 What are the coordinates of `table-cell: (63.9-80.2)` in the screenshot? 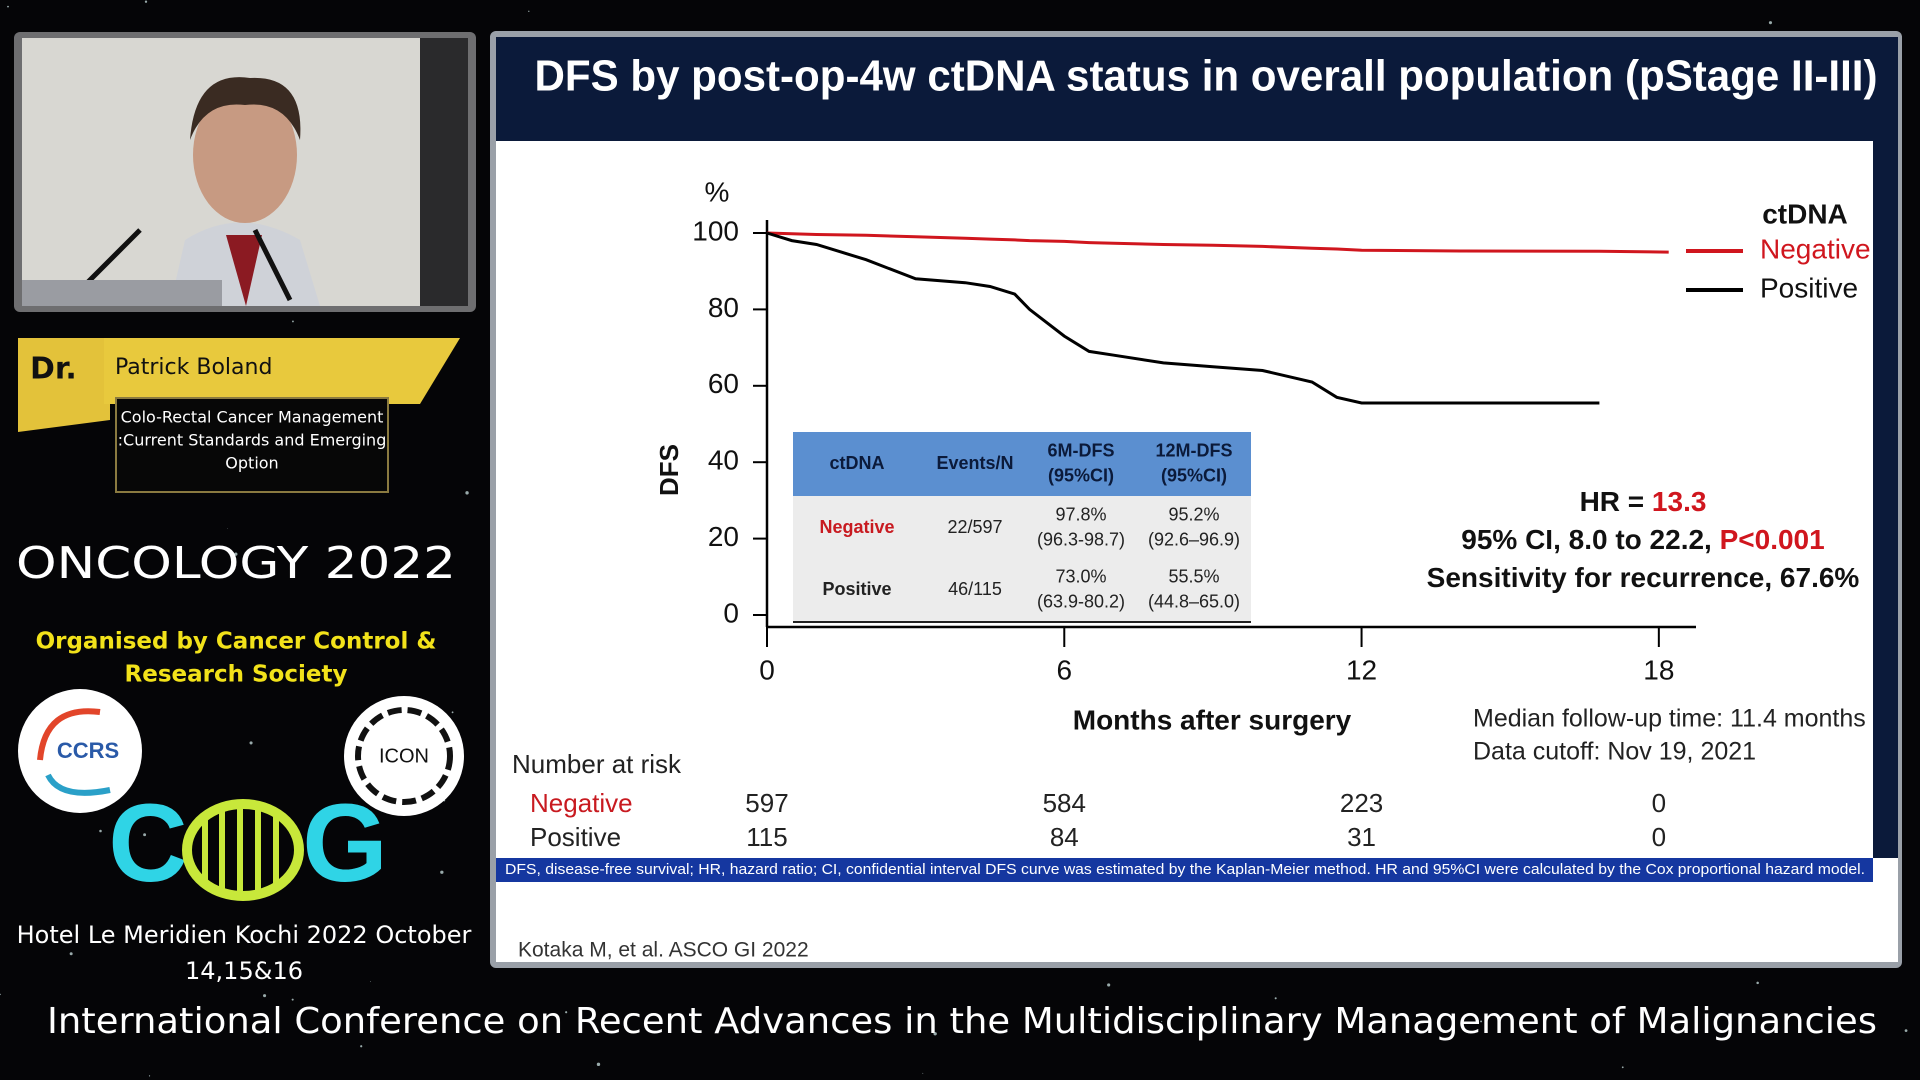 It's located at (1081, 601).